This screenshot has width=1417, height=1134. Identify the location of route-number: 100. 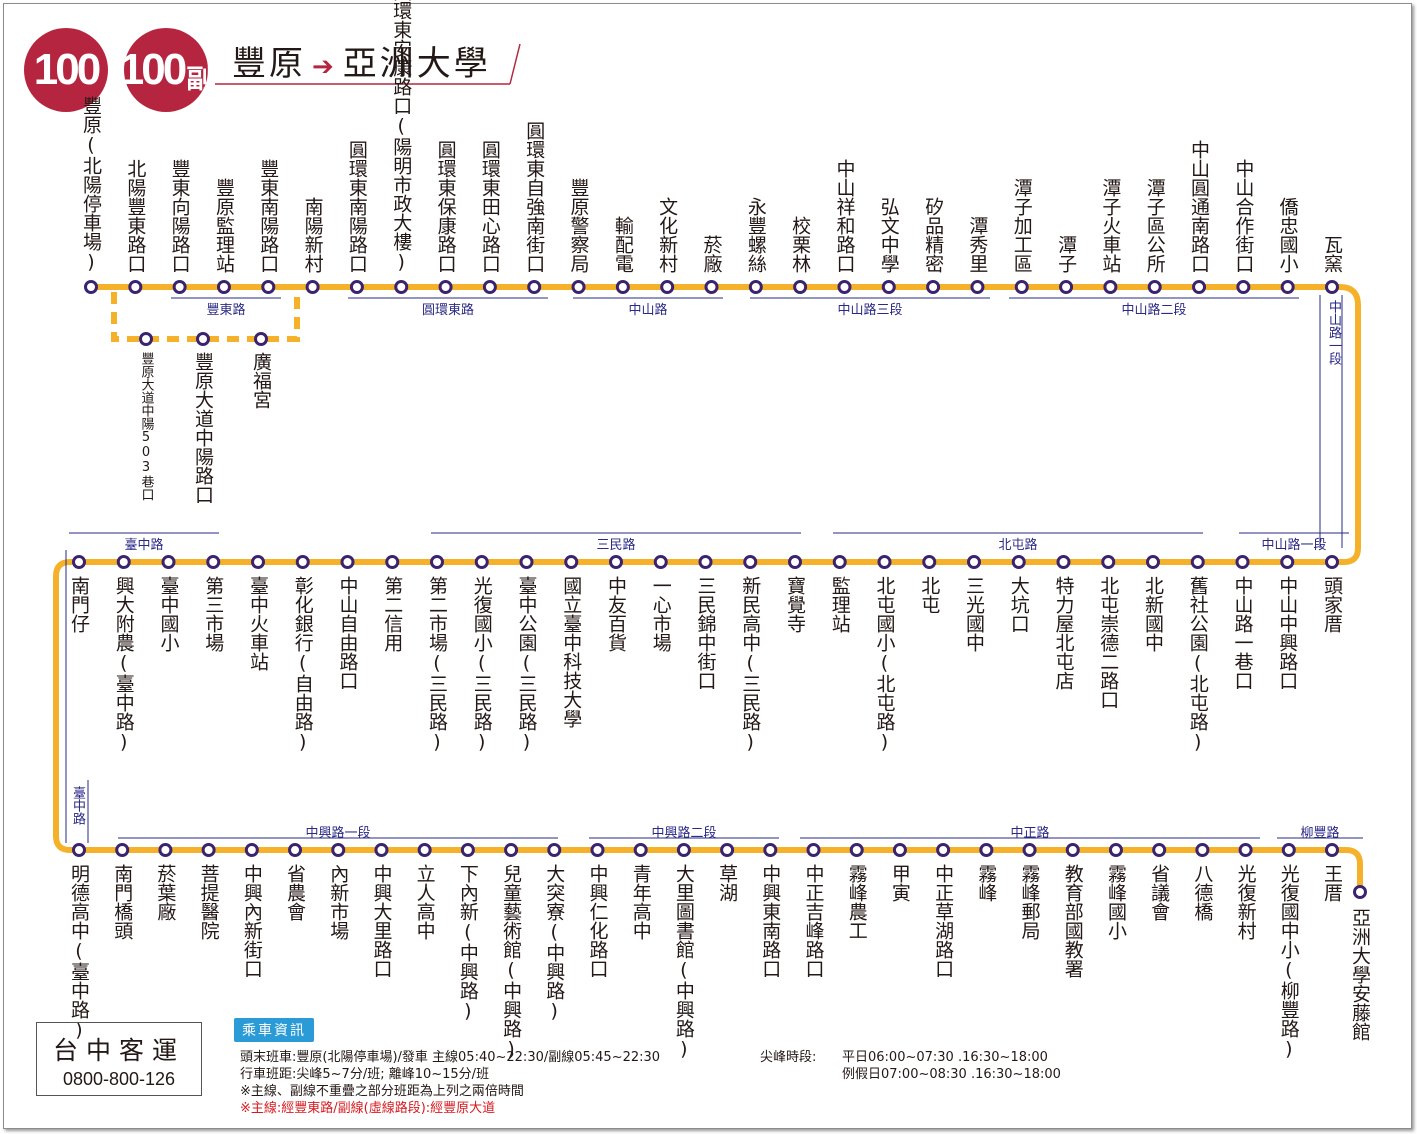
(67, 69).